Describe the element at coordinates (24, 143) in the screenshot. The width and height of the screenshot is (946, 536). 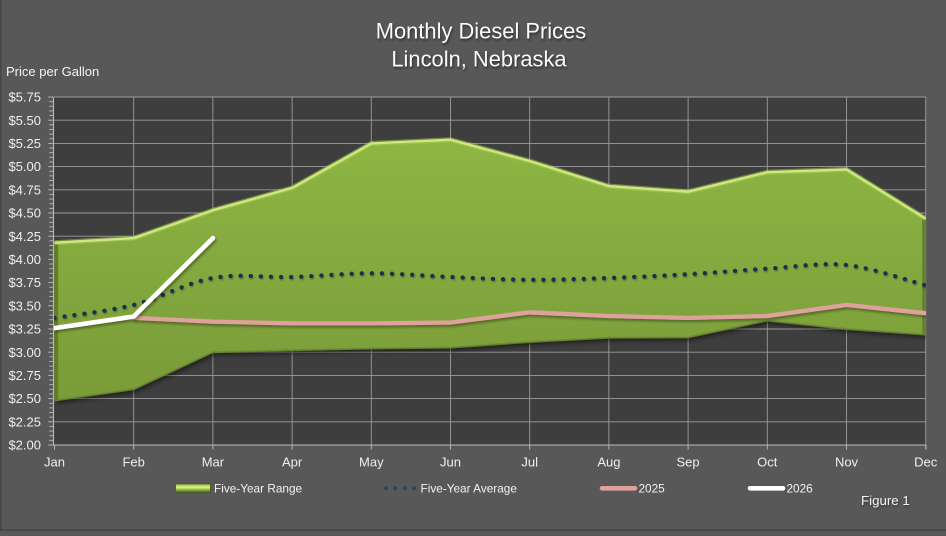
I see `svg-text: $5.25` at that location.